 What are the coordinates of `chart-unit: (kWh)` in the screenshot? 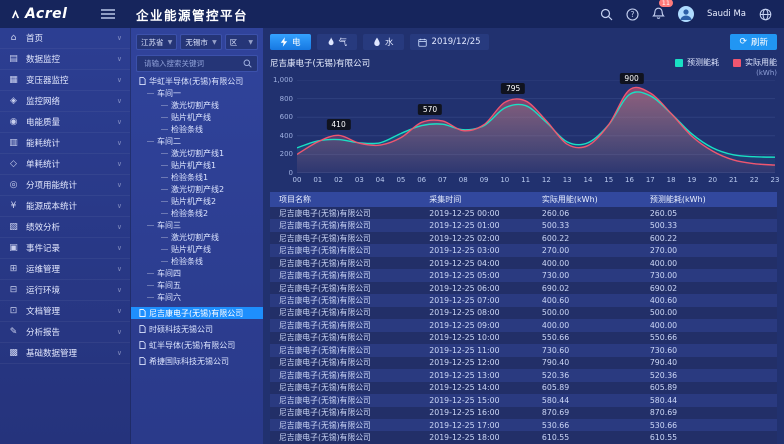 It's located at (766, 73).